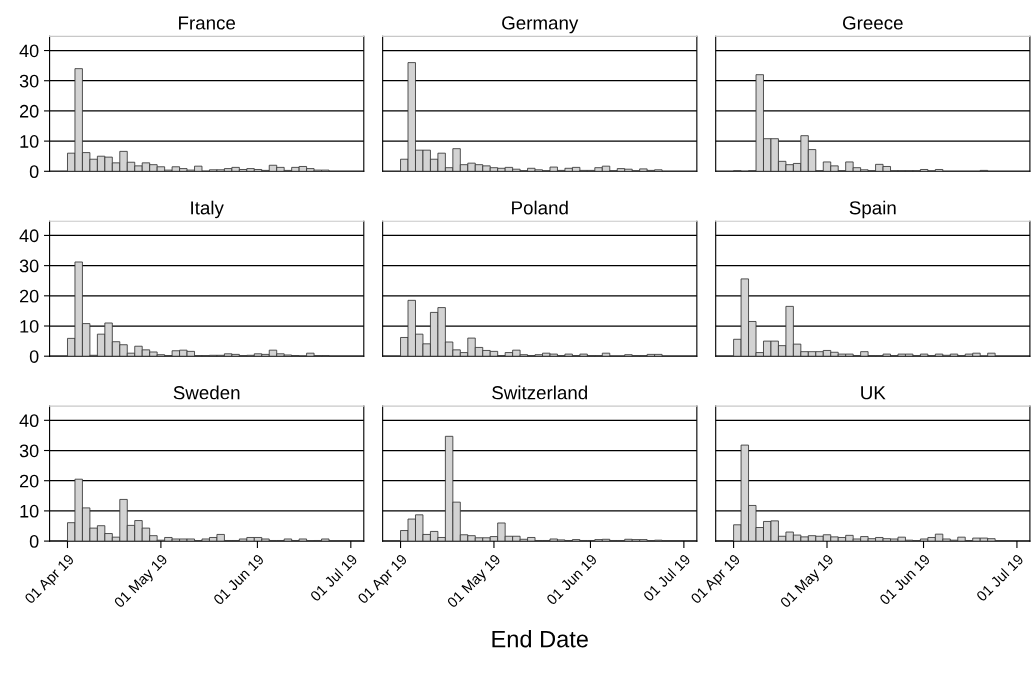 Image resolution: width=1033 pixels, height=673 pixels. What do you see at coordinates (206, 392) in the screenshot?
I see `chart-title: Sweden` at bounding box center [206, 392].